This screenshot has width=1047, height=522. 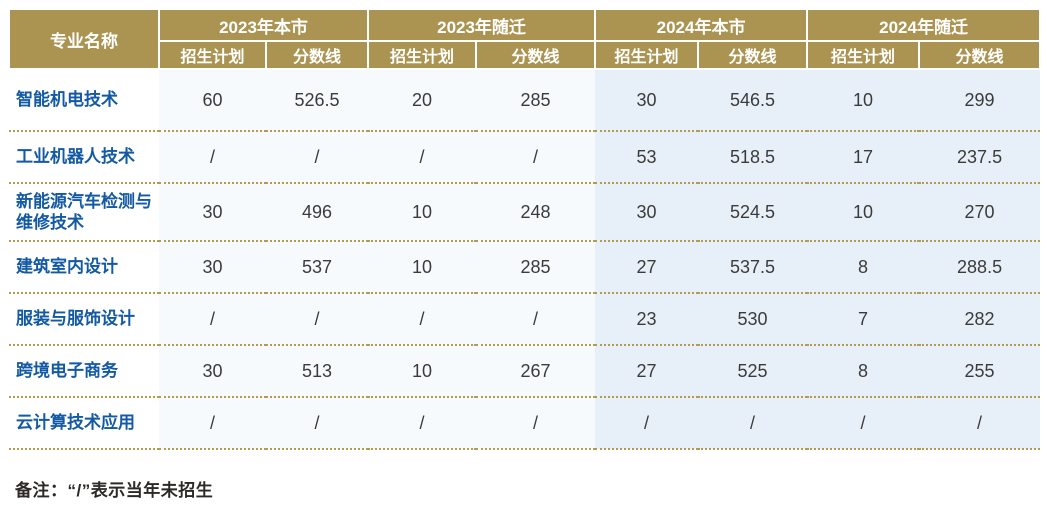 What do you see at coordinates (84, 212) in the screenshot?
I see `major-name-cell: 新能源汽车检测与维修技术` at bounding box center [84, 212].